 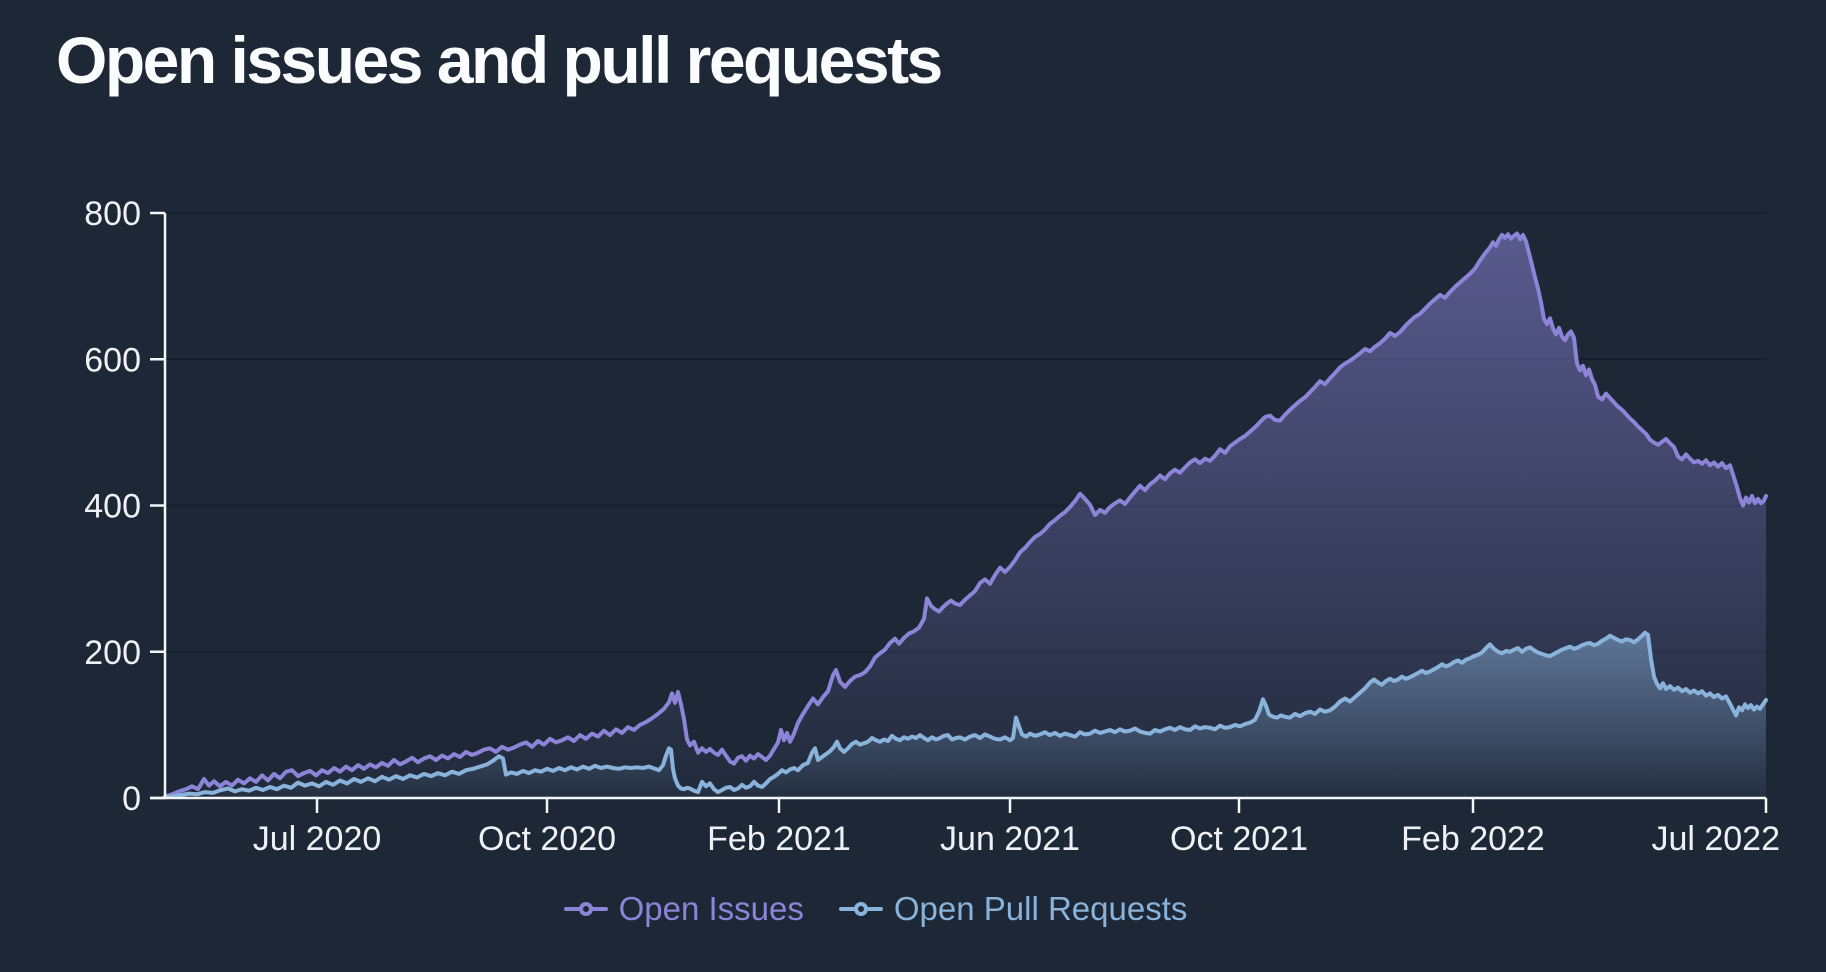 What do you see at coordinates (1010, 839) in the screenshot?
I see `x-tick-label-jun-2021: Jun 2021` at bounding box center [1010, 839].